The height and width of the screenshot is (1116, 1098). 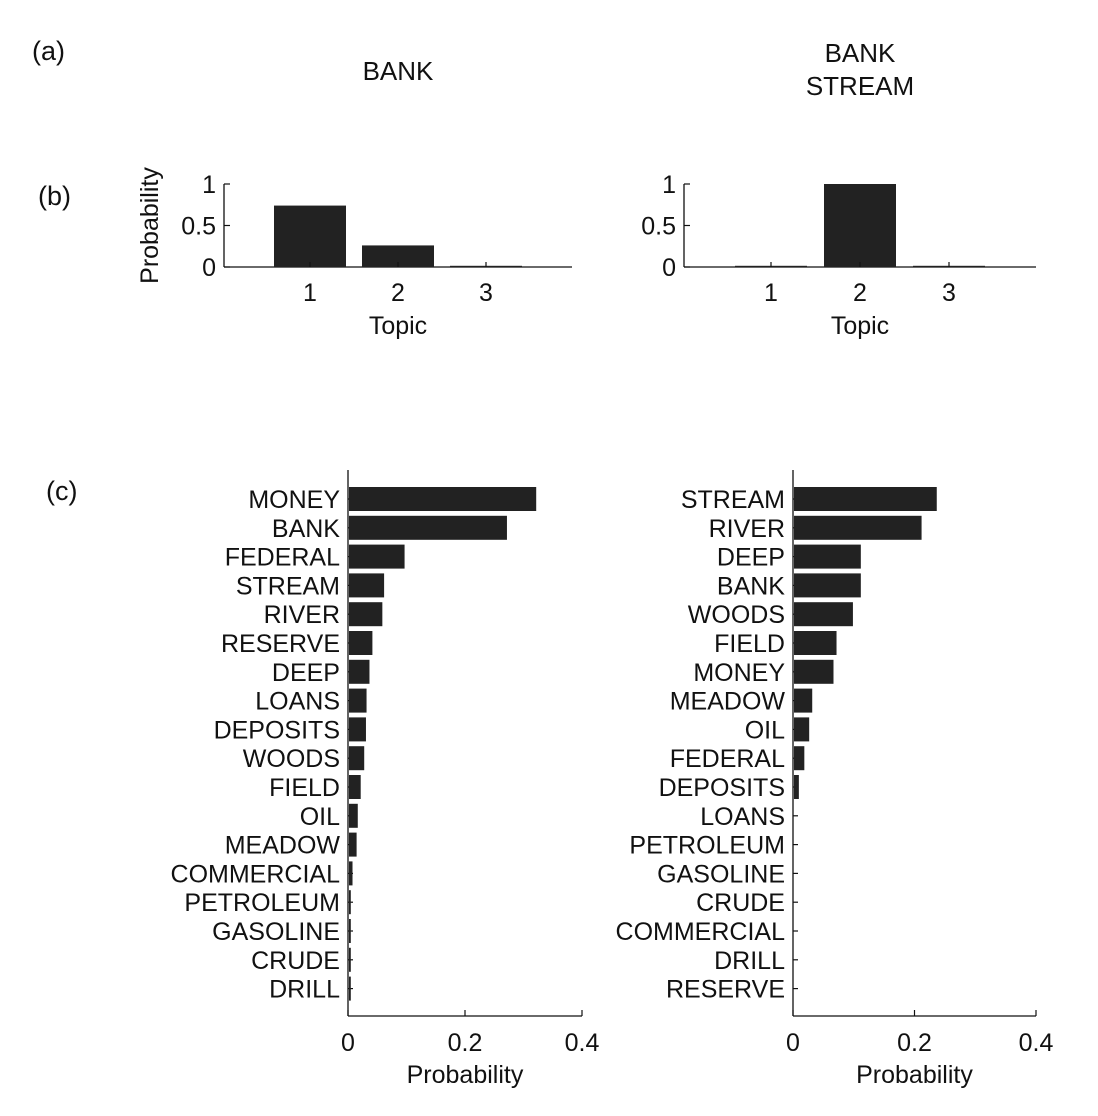 I want to click on bar-gasoline, so click(x=350, y=931).